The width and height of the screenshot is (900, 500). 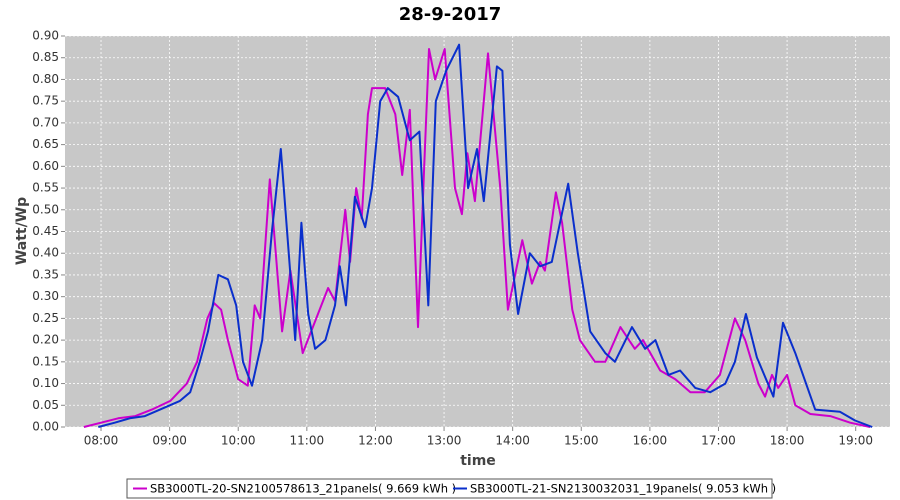 I want to click on x-tick-label: 12:00, so click(x=375, y=441).